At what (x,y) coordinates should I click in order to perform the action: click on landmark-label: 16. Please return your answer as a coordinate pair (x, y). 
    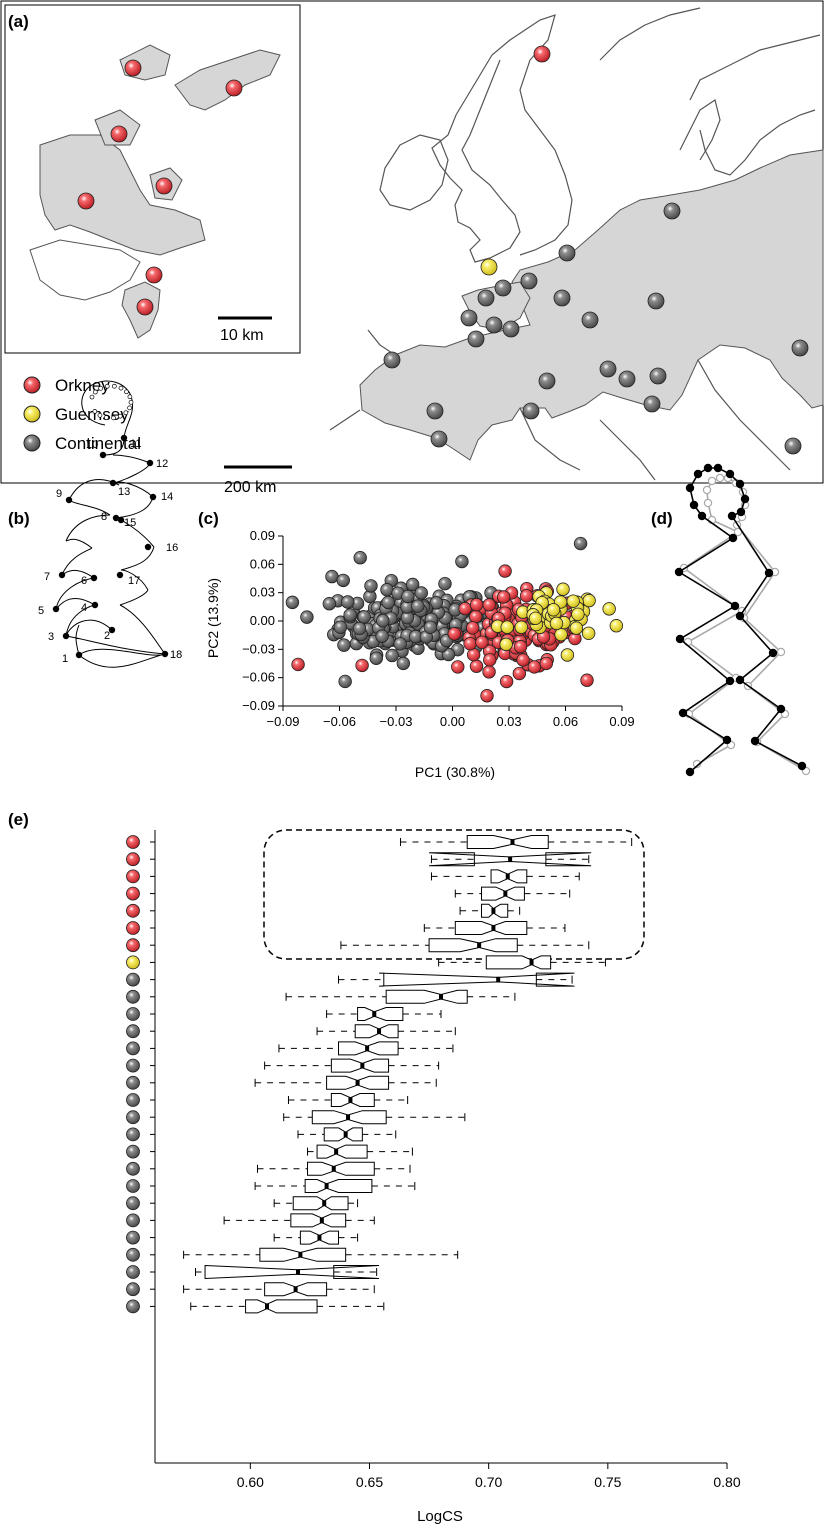
    Looking at the image, I should click on (172, 548).